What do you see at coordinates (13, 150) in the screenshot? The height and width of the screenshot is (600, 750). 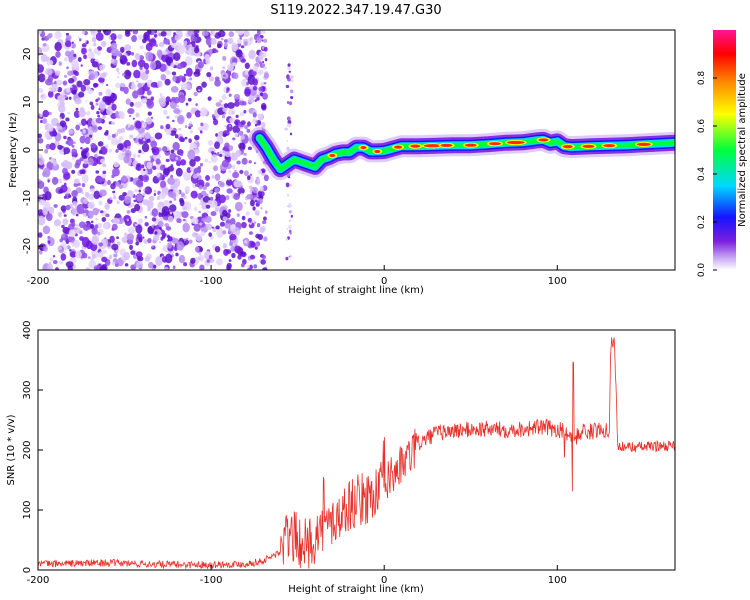 I see `spectrogram-ylabel: Frequency (Hz)` at bounding box center [13, 150].